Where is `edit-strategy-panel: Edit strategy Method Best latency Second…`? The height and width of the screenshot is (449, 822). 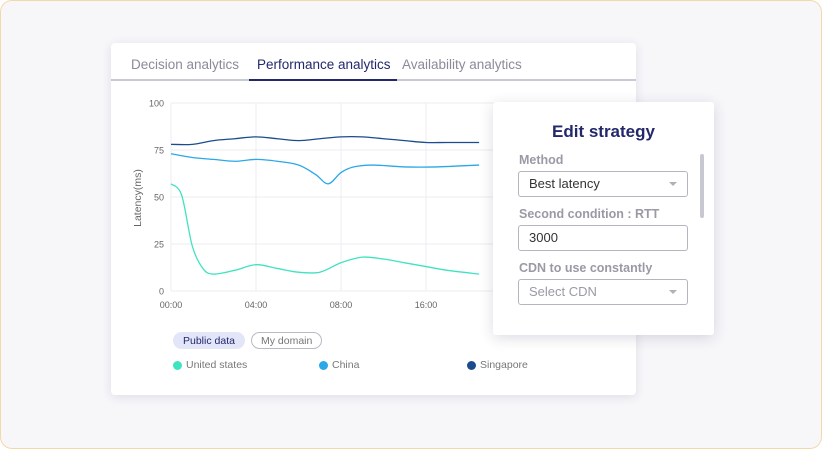
edit-strategy-panel: Edit strategy Method Best latency Second… is located at coordinates (603, 218).